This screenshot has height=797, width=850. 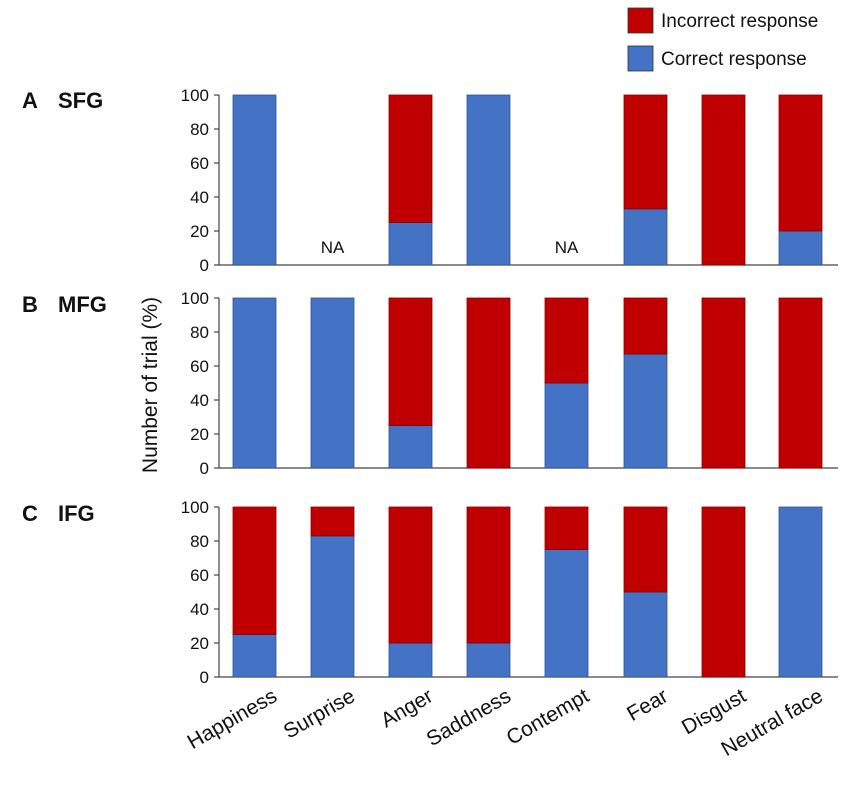 I want to click on y-tick-label-mfg-20: 20, so click(x=199, y=434).